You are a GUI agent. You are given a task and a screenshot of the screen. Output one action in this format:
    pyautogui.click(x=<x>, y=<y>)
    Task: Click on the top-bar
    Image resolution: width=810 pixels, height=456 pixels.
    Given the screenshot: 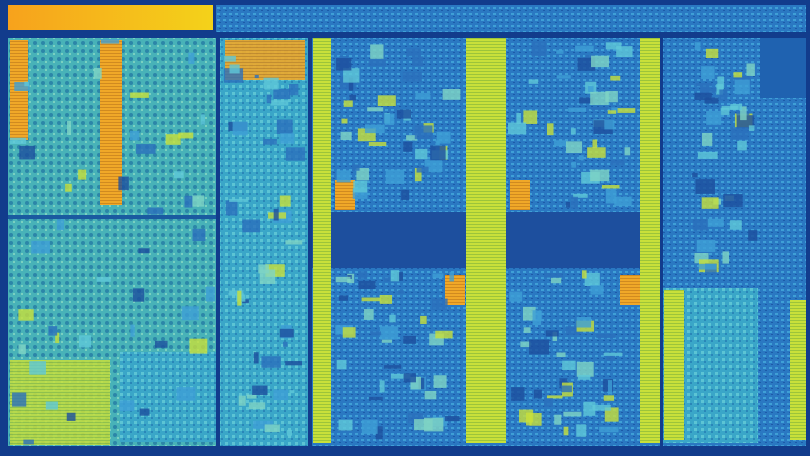 What is the action you would take?
    pyautogui.click(x=110, y=17)
    